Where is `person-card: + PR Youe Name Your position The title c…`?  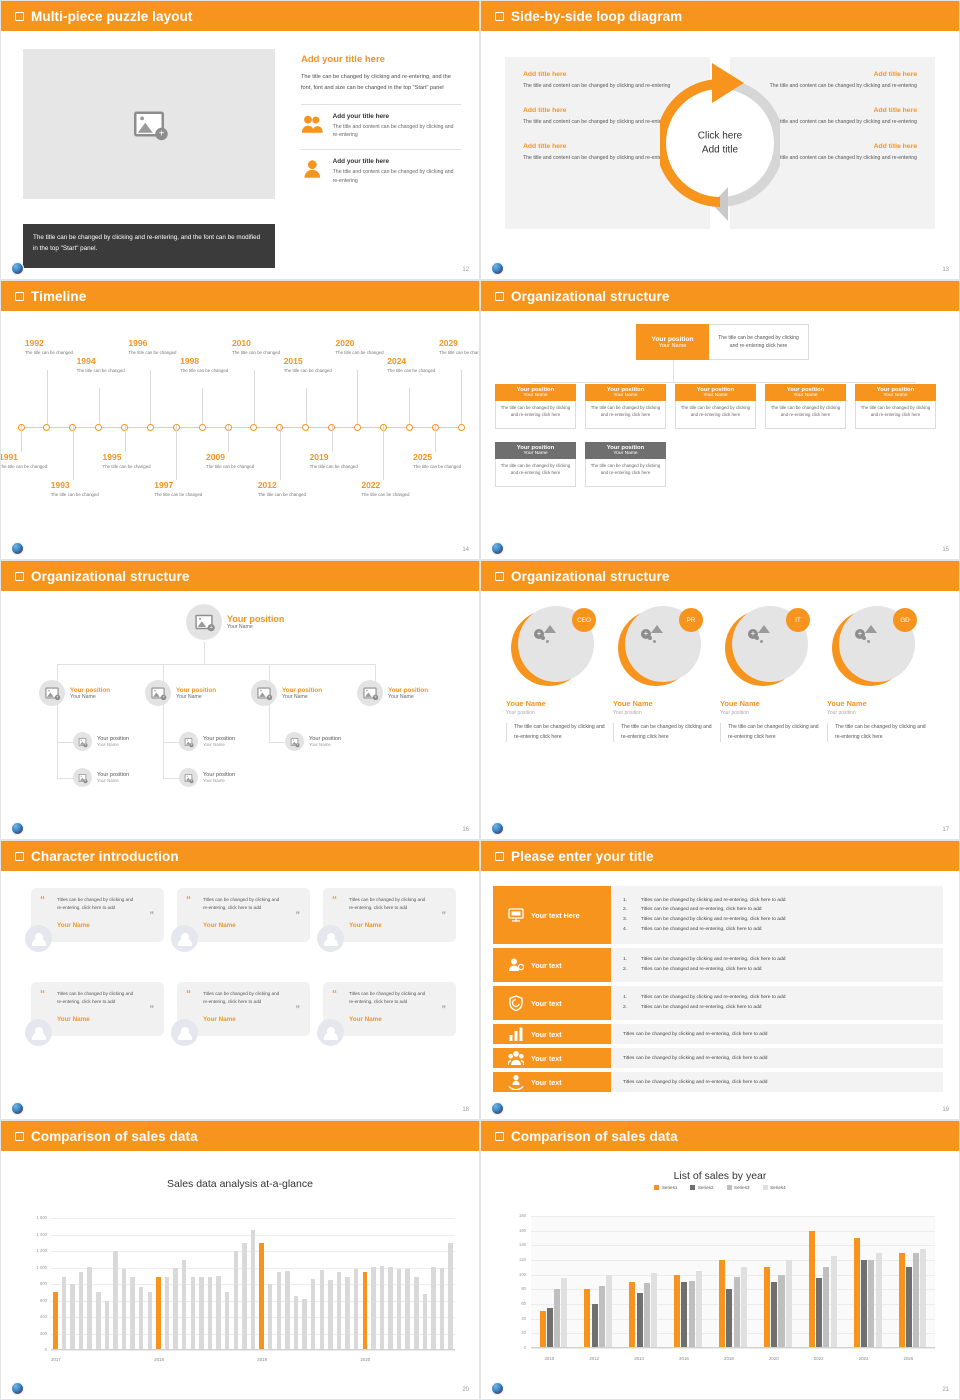
person-card: + PR Youe Name Your position The title c… is located at coordinates (662, 674).